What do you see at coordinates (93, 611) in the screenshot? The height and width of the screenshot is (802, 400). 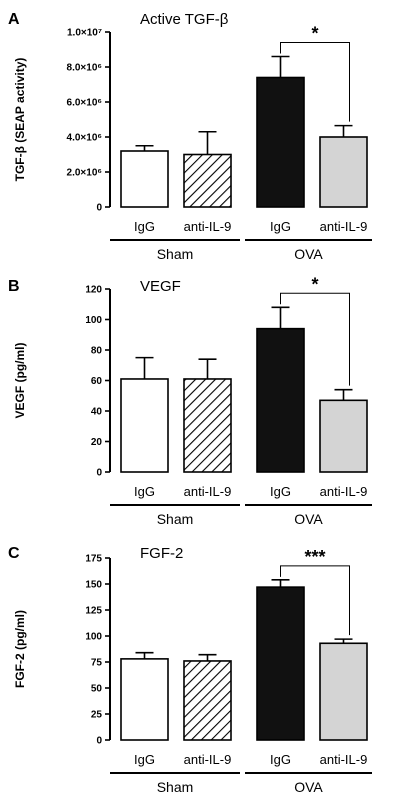 I see `y-tick-label: 125` at bounding box center [93, 611].